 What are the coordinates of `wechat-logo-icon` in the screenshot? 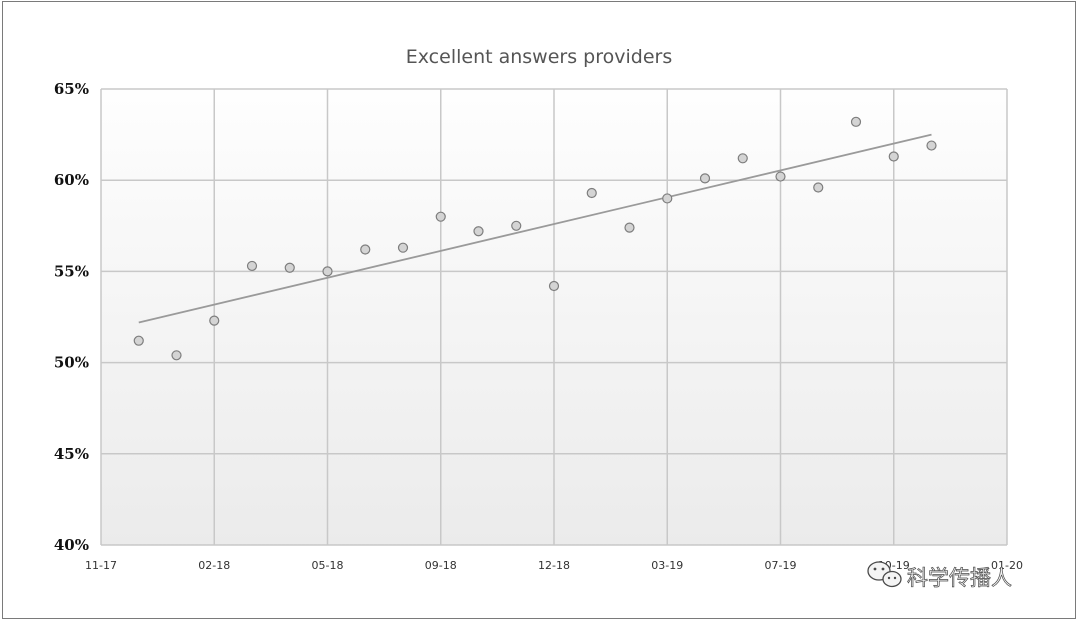 It's located at (884, 574).